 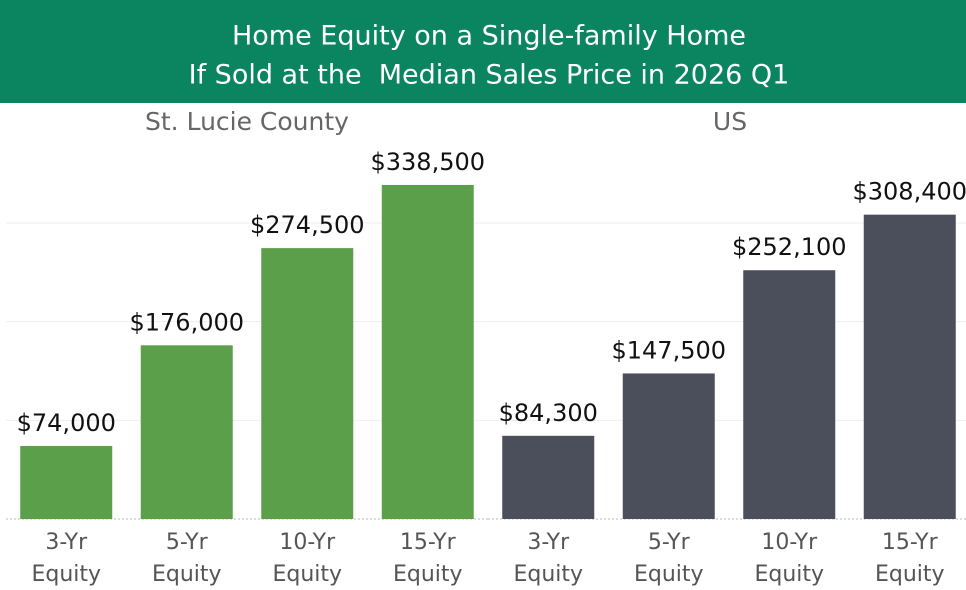 What do you see at coordinates (730, 121) in the screenshot?
I see `panel-title: US` at bounding box center [730, 121].